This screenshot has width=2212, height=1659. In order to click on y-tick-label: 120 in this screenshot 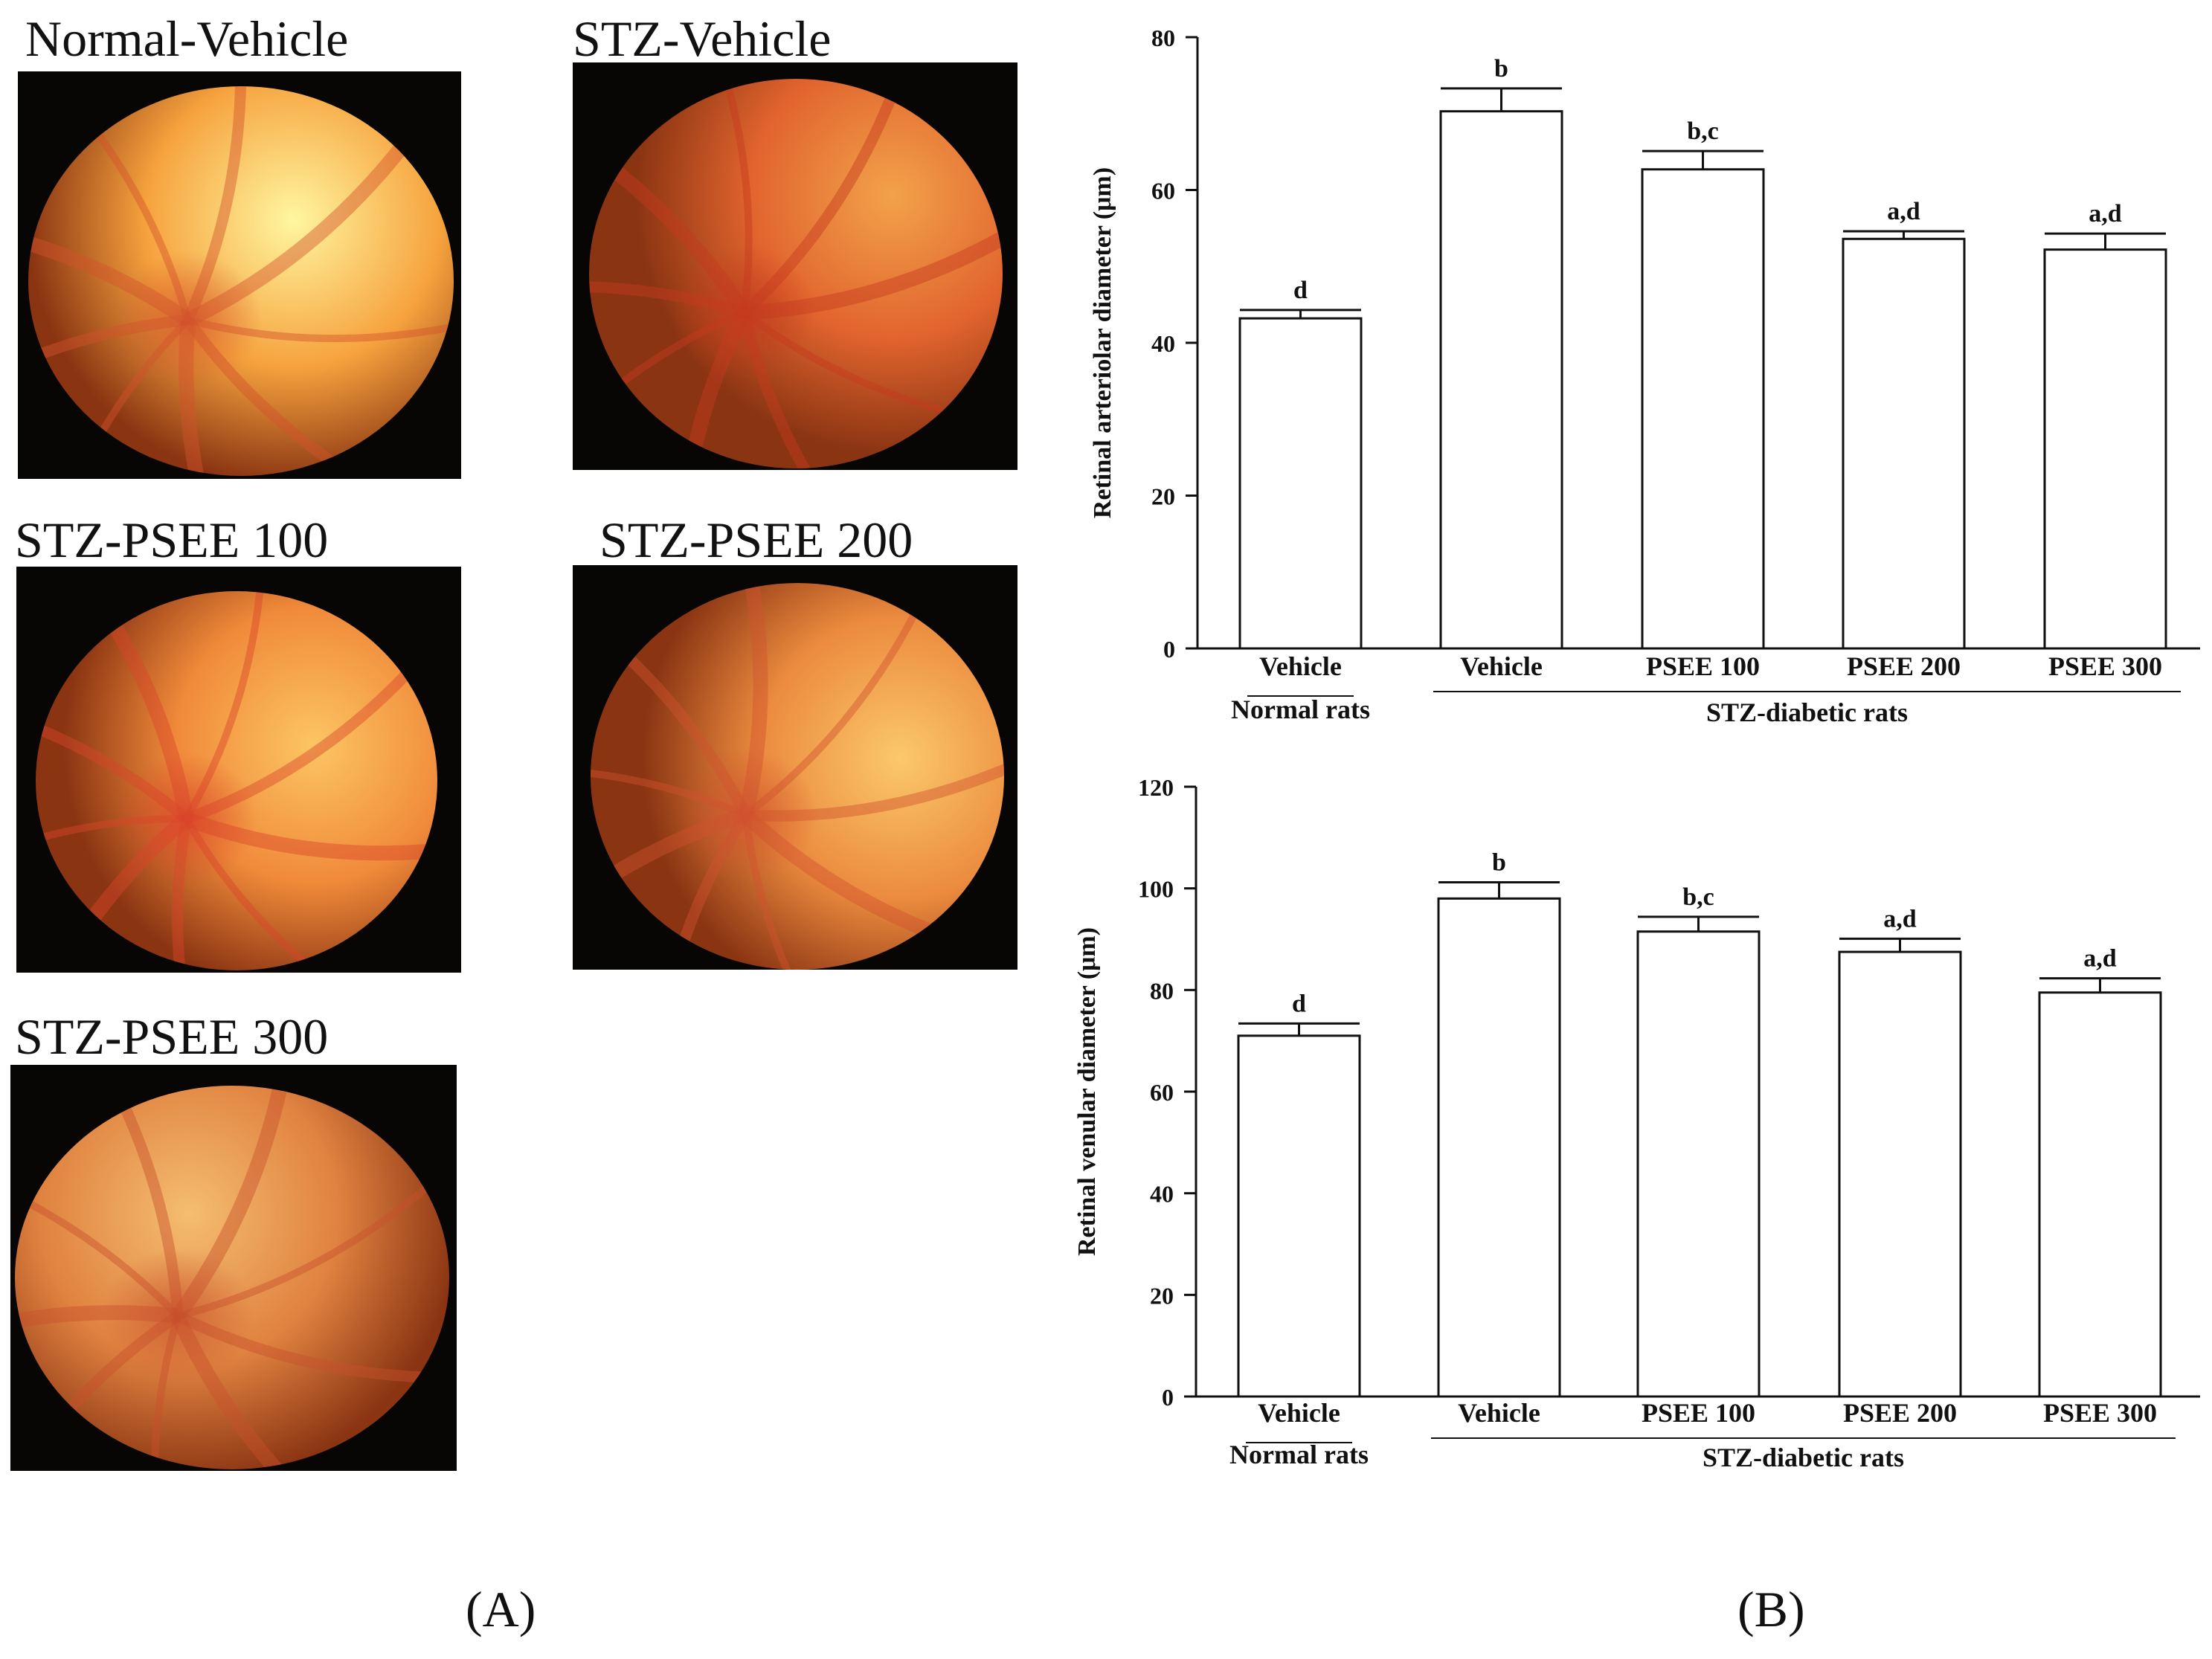, I will do `click(1156, 787)`.